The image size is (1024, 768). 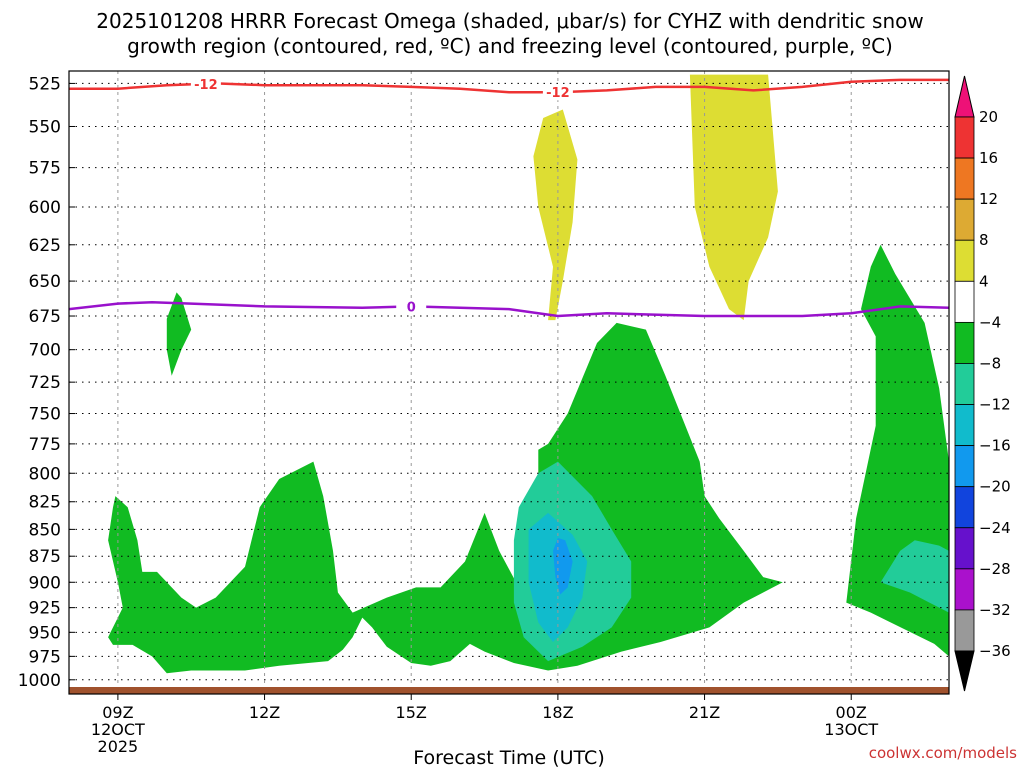 I want to click on y-tick-label-600: 600, so click(x=45, y=208).